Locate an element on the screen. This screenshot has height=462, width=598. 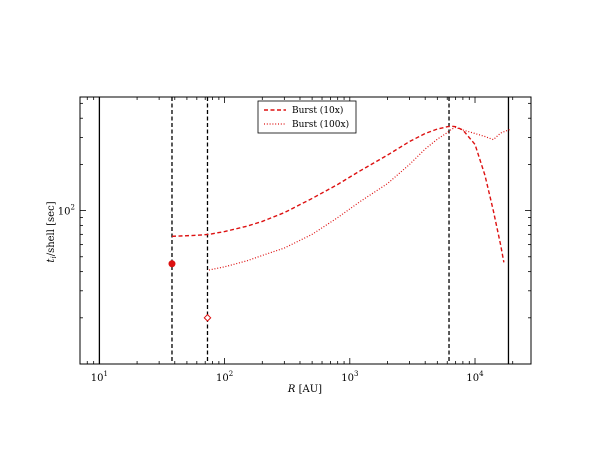
x-axis-label: R [AU] is located at coordinates (304, 389).